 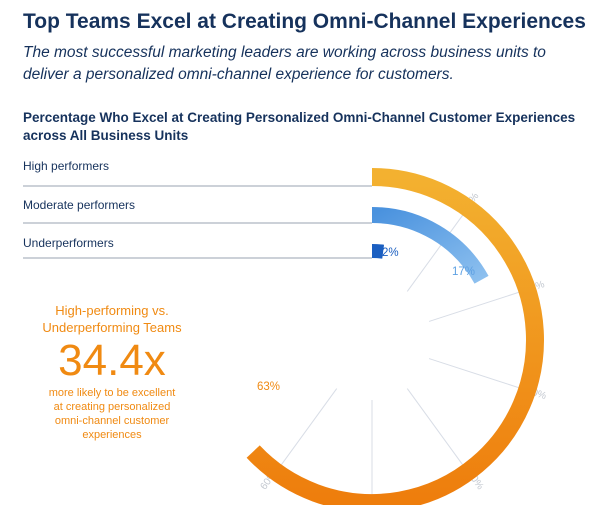 What do you see at coordinates (112, 435) in the screenshot?
I see `callout-description-line: experiences` at bounding box center [112, 435].